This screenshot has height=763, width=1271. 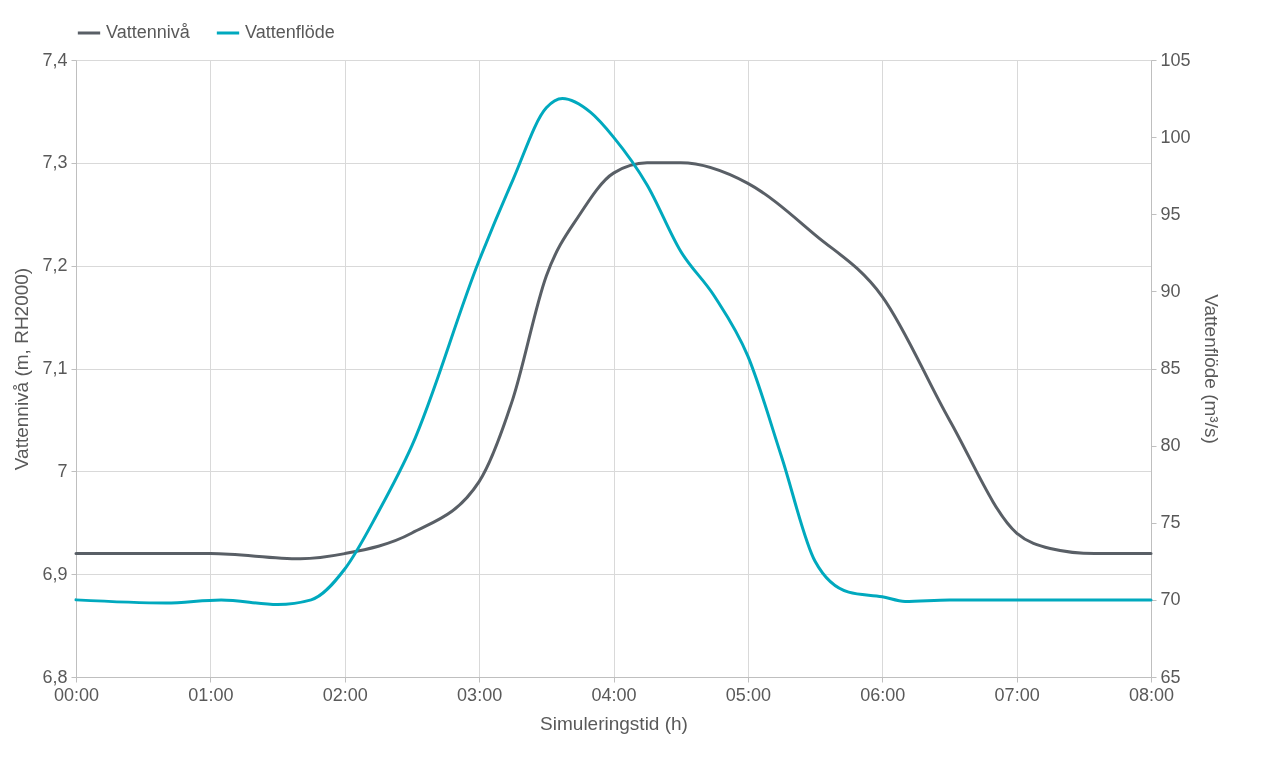 I want to click on y-tick-label: 7,1, so click(x=55, y=368).